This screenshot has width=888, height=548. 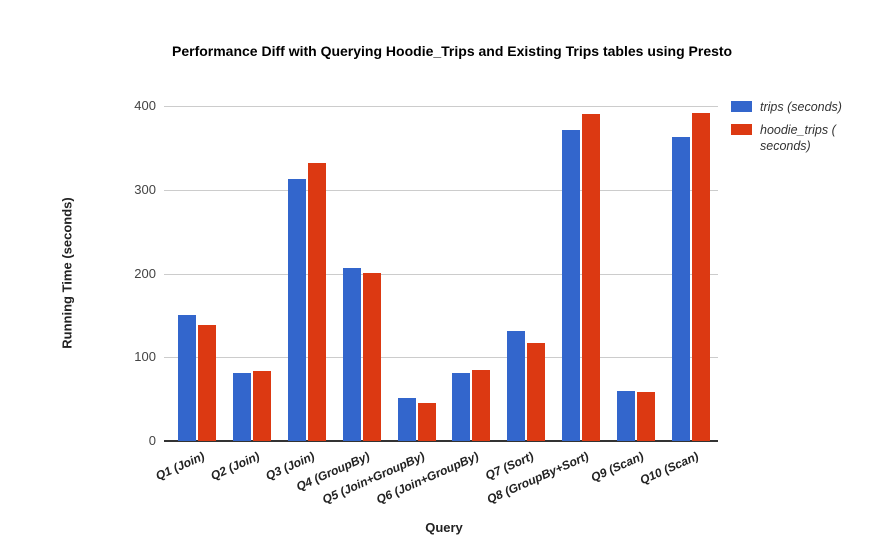 What do you see at coordinates (441, 441) in the screenshot?
I see `x-axis-line` at bounding box center [441, 441].